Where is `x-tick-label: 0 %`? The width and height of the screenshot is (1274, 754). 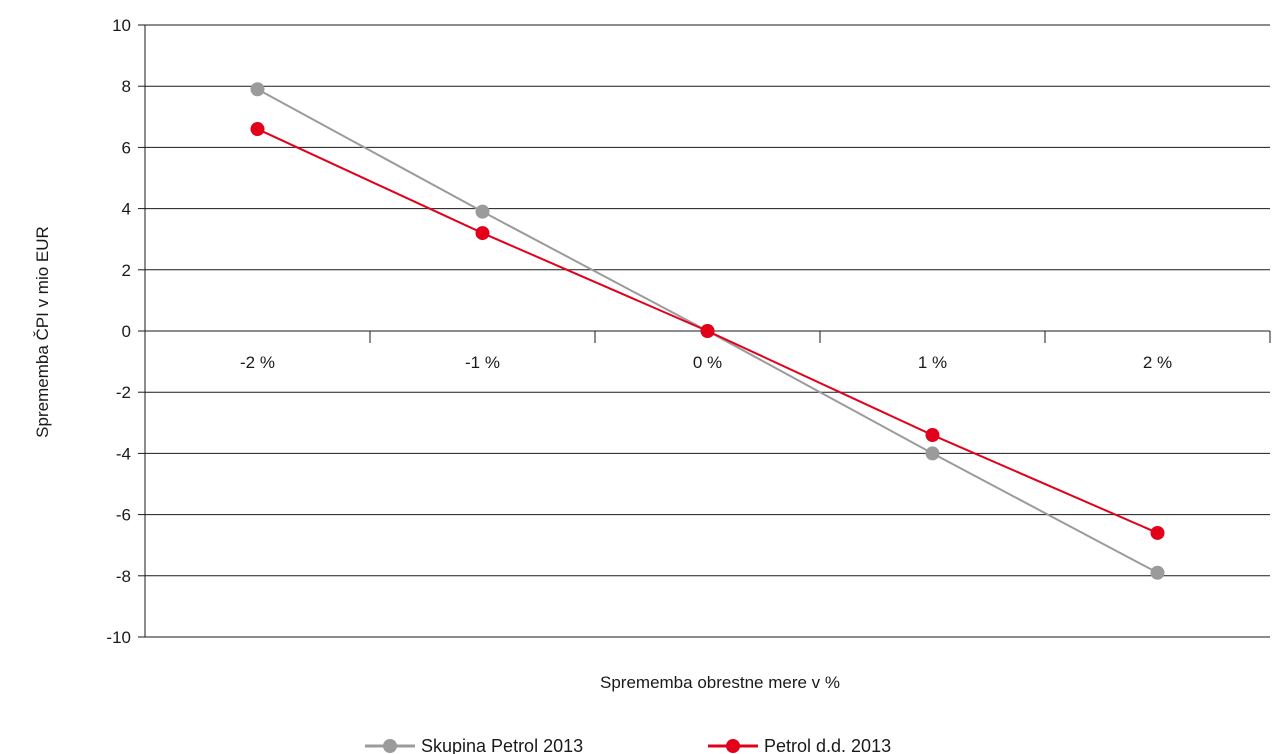 x-tick-label: 0 % is located at coordinates (707, 362).